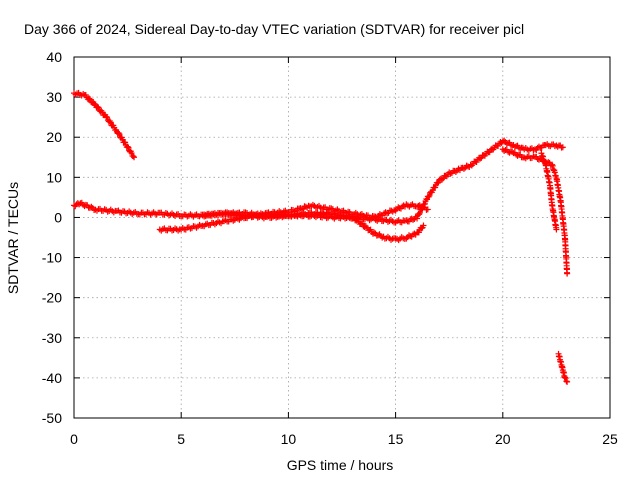 The height and width of the screenshot is (480, 640). I want to click on y-tick-label: -10, so click(52, 258).